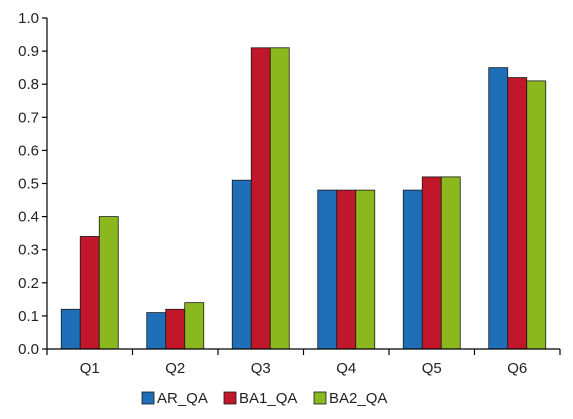 The width and height of the screenshot is (573, 419). Describe the element at coordinates (175, 329) in the screenshot. I see `bar-ba1-qa-q2` at that location.